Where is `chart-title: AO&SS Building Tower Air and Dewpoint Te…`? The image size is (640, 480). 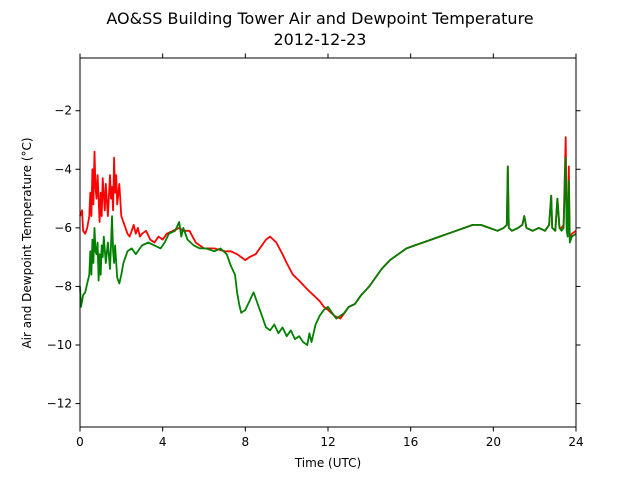 chart-title: AO&SS Building Tower Air and Dewpoint Te… is located at coordinates (319, 18).